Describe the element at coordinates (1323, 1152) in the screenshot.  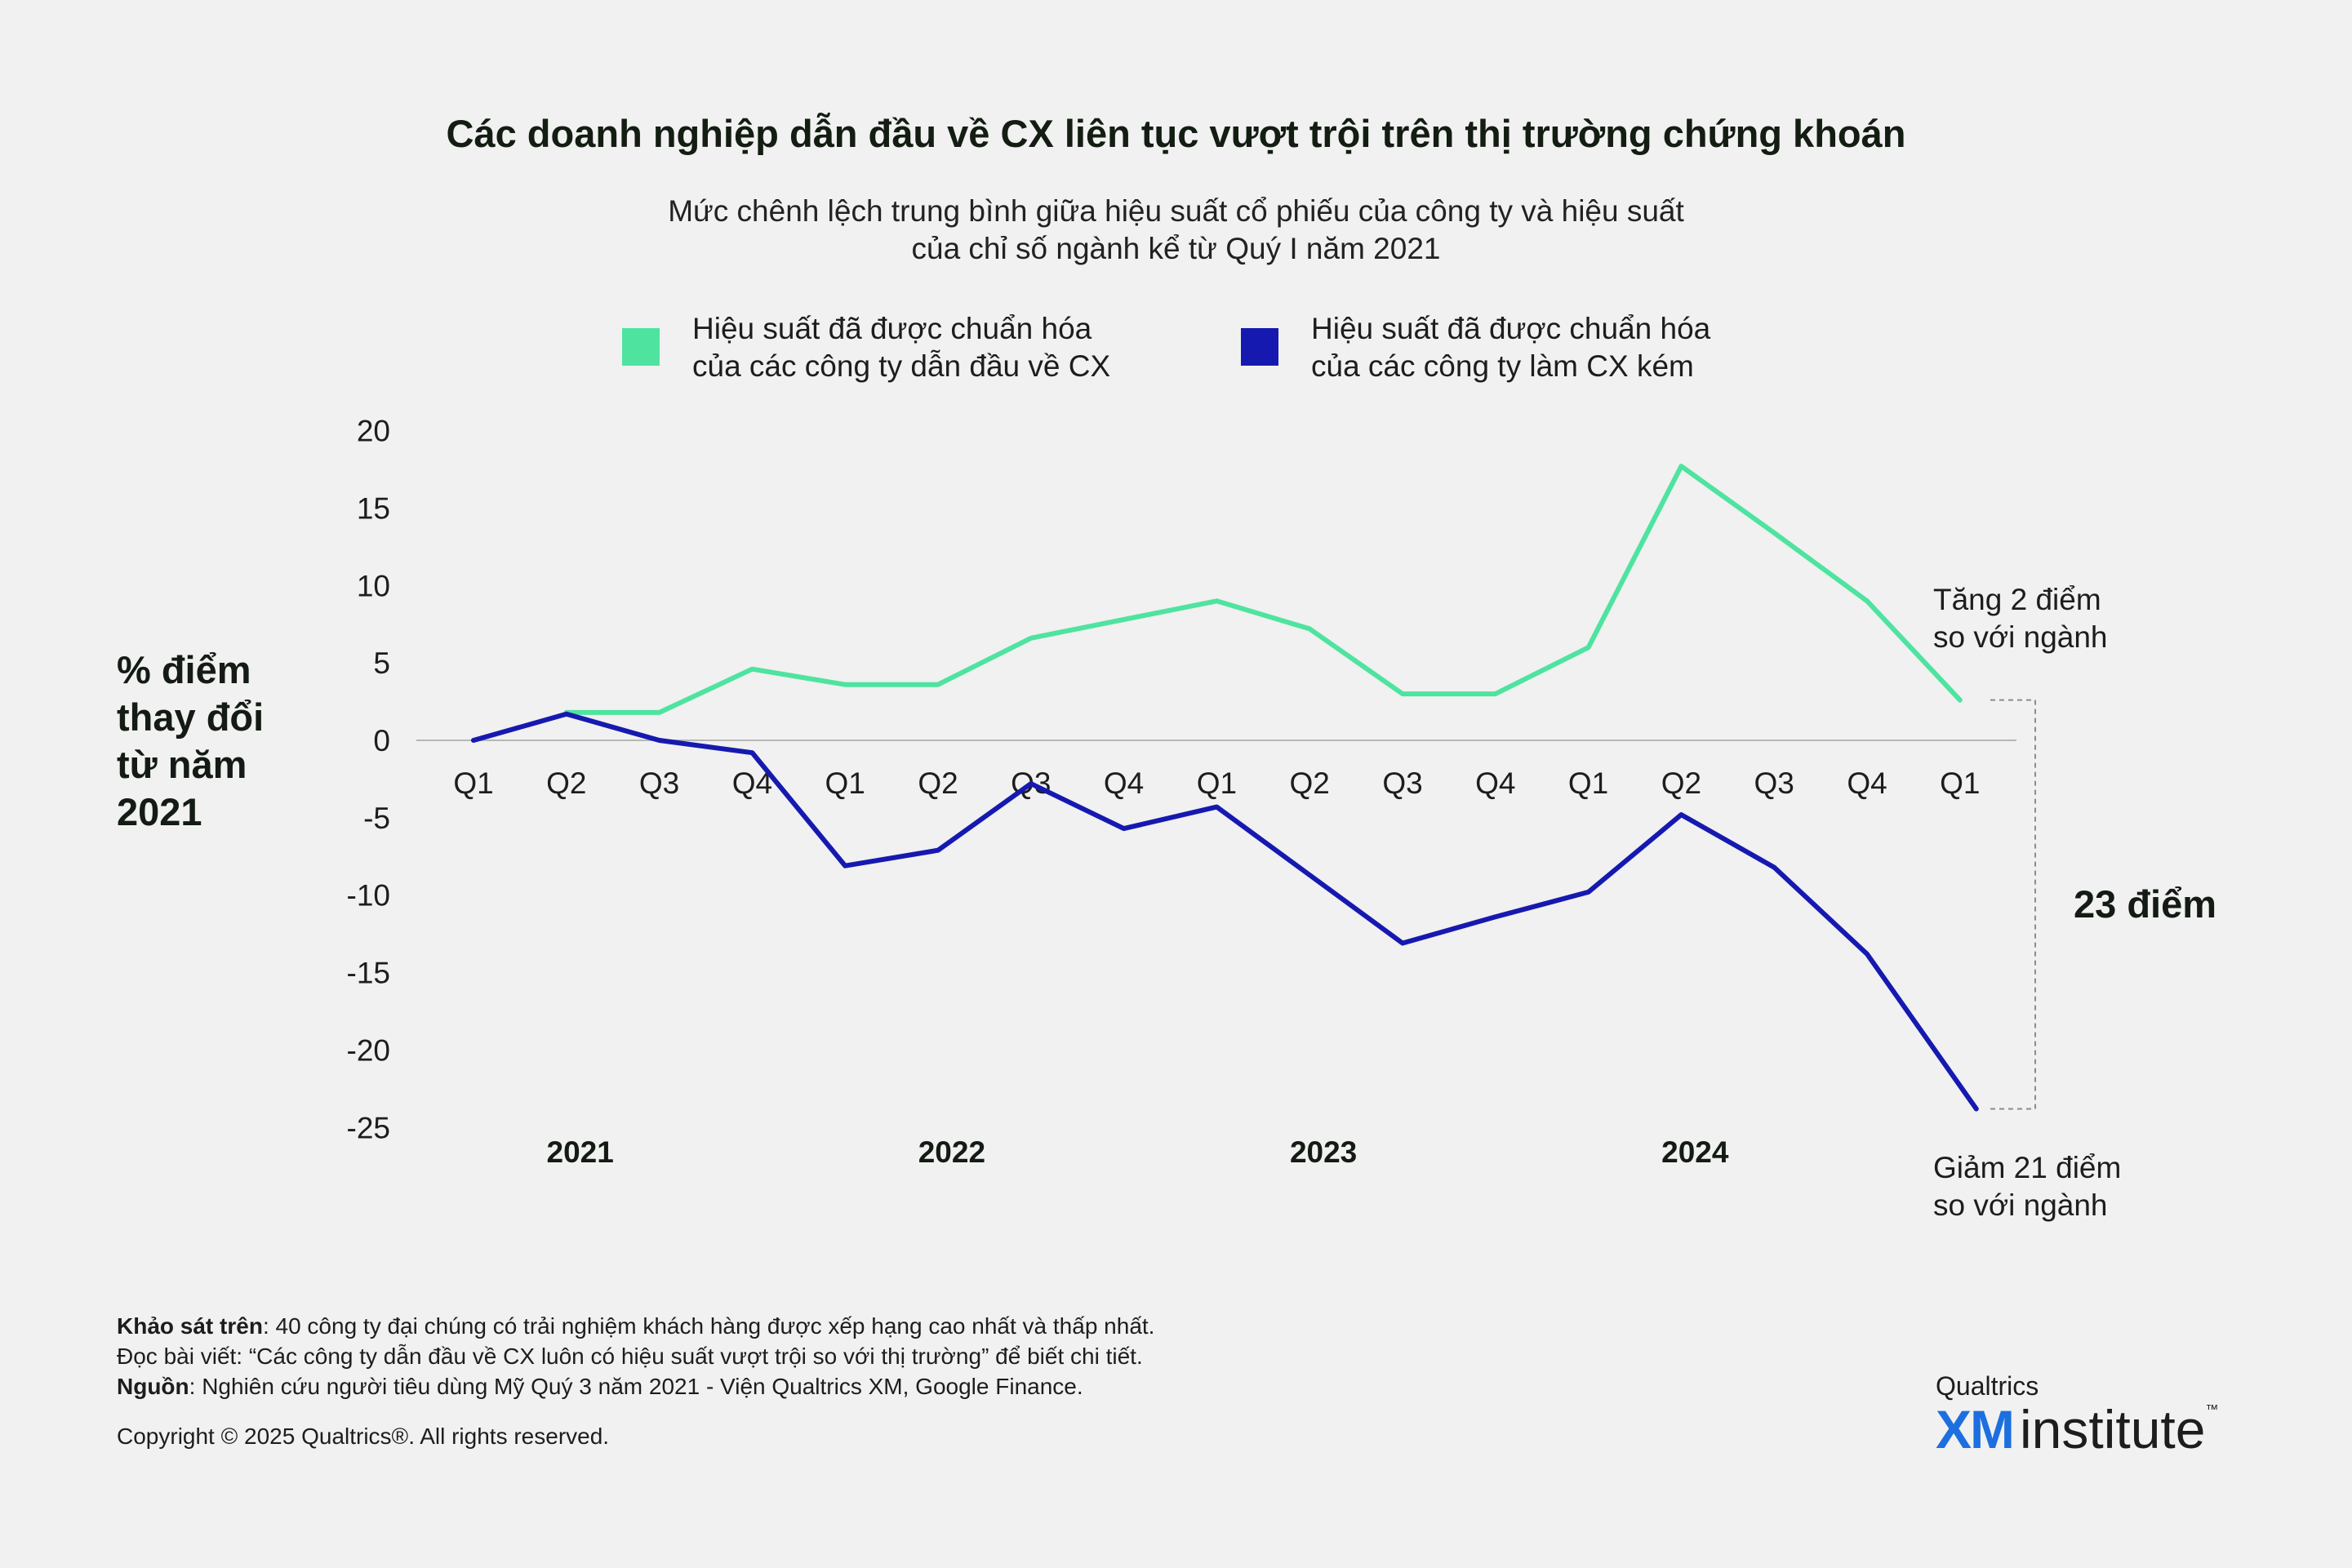
I see `year-label: 2023` at that location.